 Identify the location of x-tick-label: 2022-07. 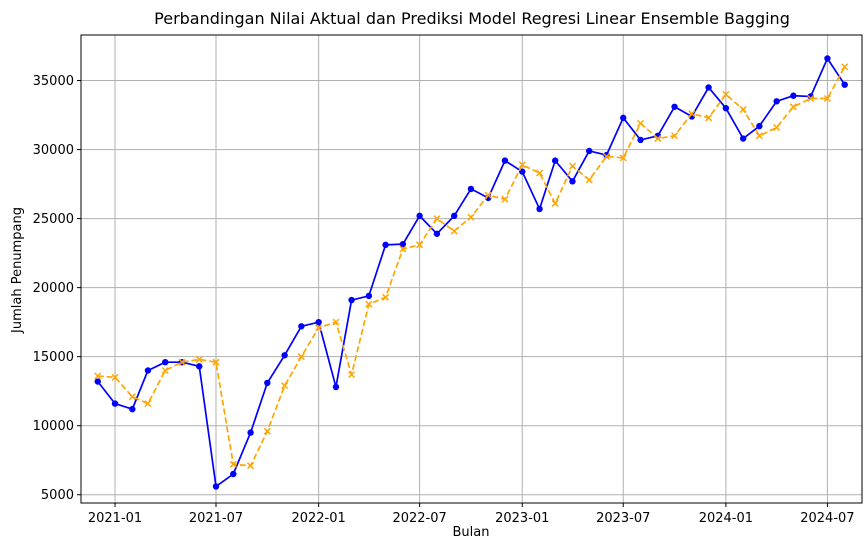
(419, 518).